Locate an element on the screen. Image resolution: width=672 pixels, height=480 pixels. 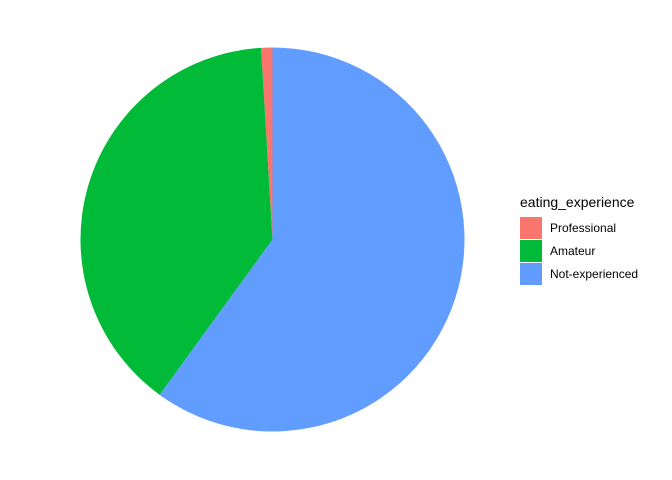
legend-label-amateur: Amateur is located at coordinates (572, 251).